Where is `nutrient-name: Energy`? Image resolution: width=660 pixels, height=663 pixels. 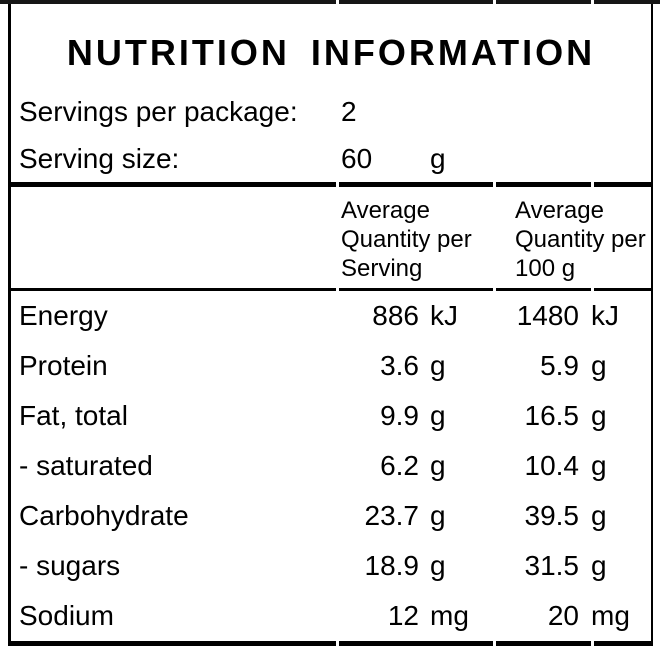
nutrient-name: Energy is located at coordinates (63, 315).